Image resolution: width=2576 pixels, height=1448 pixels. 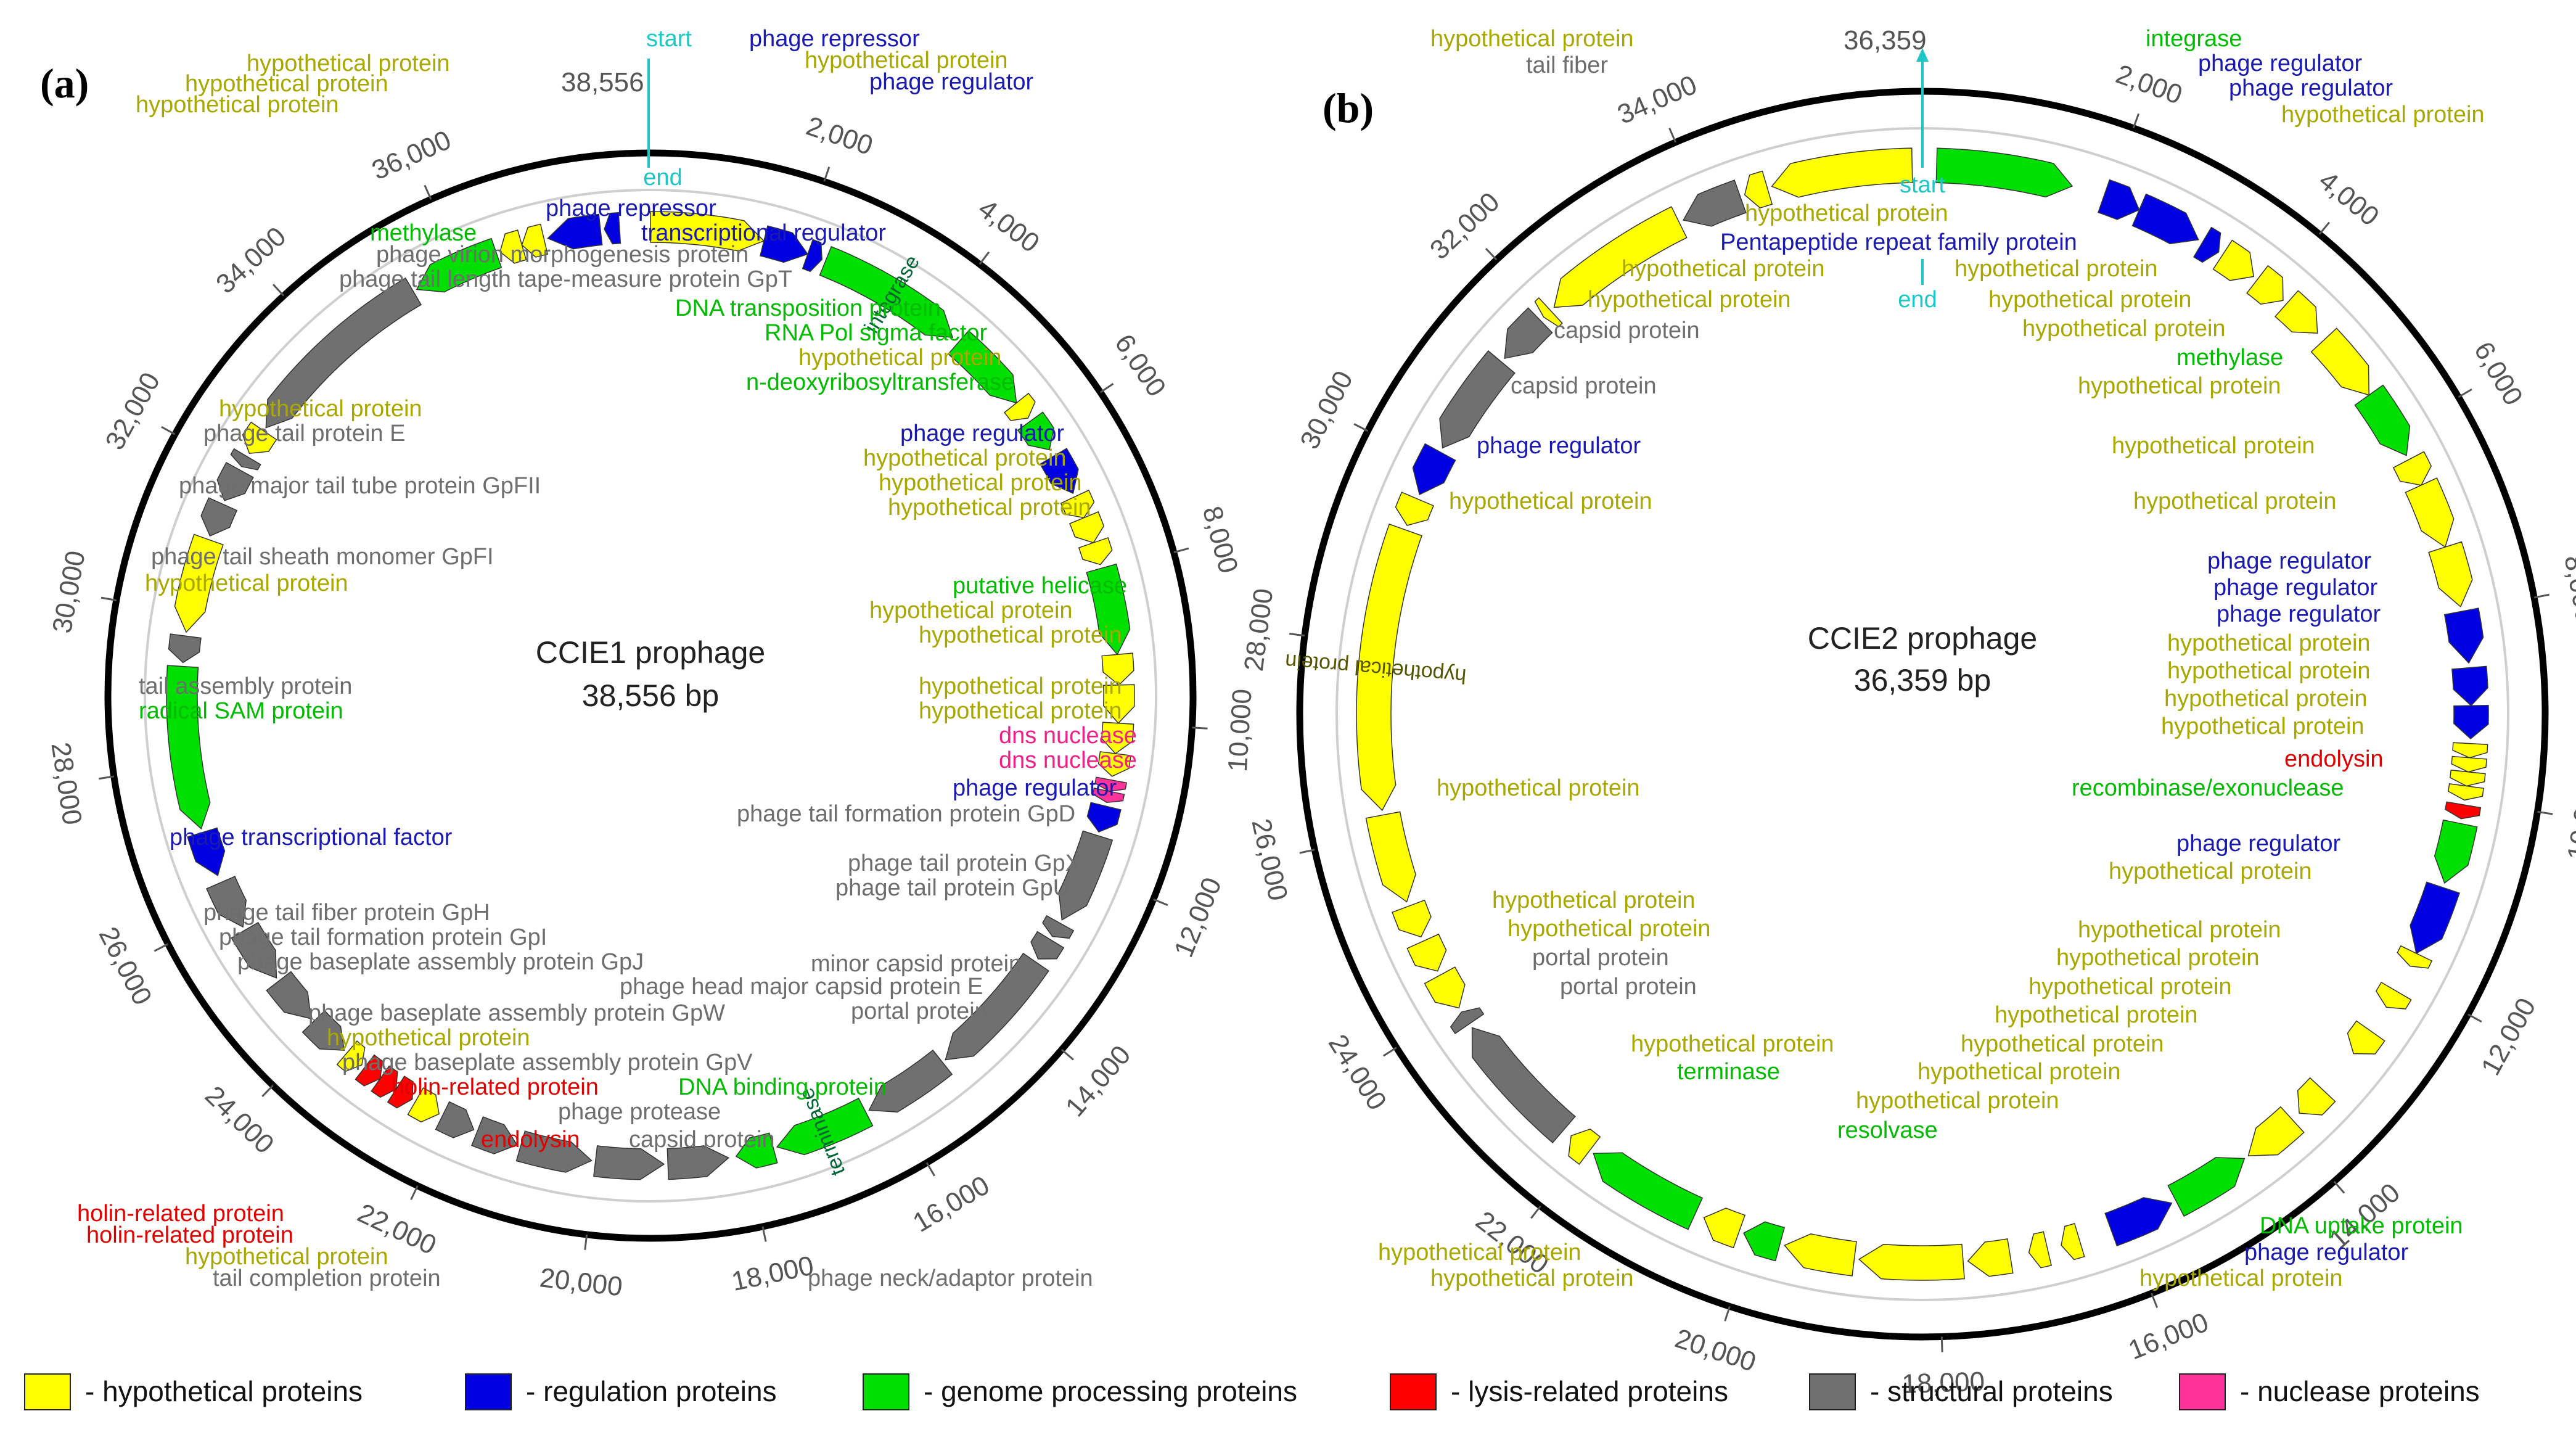 What do you see at coordinates (323, 557) in the screenshot?
I see `panel-a-gene-label: phage tail sheath monomer GpFI` at bounding box center [323, 557].